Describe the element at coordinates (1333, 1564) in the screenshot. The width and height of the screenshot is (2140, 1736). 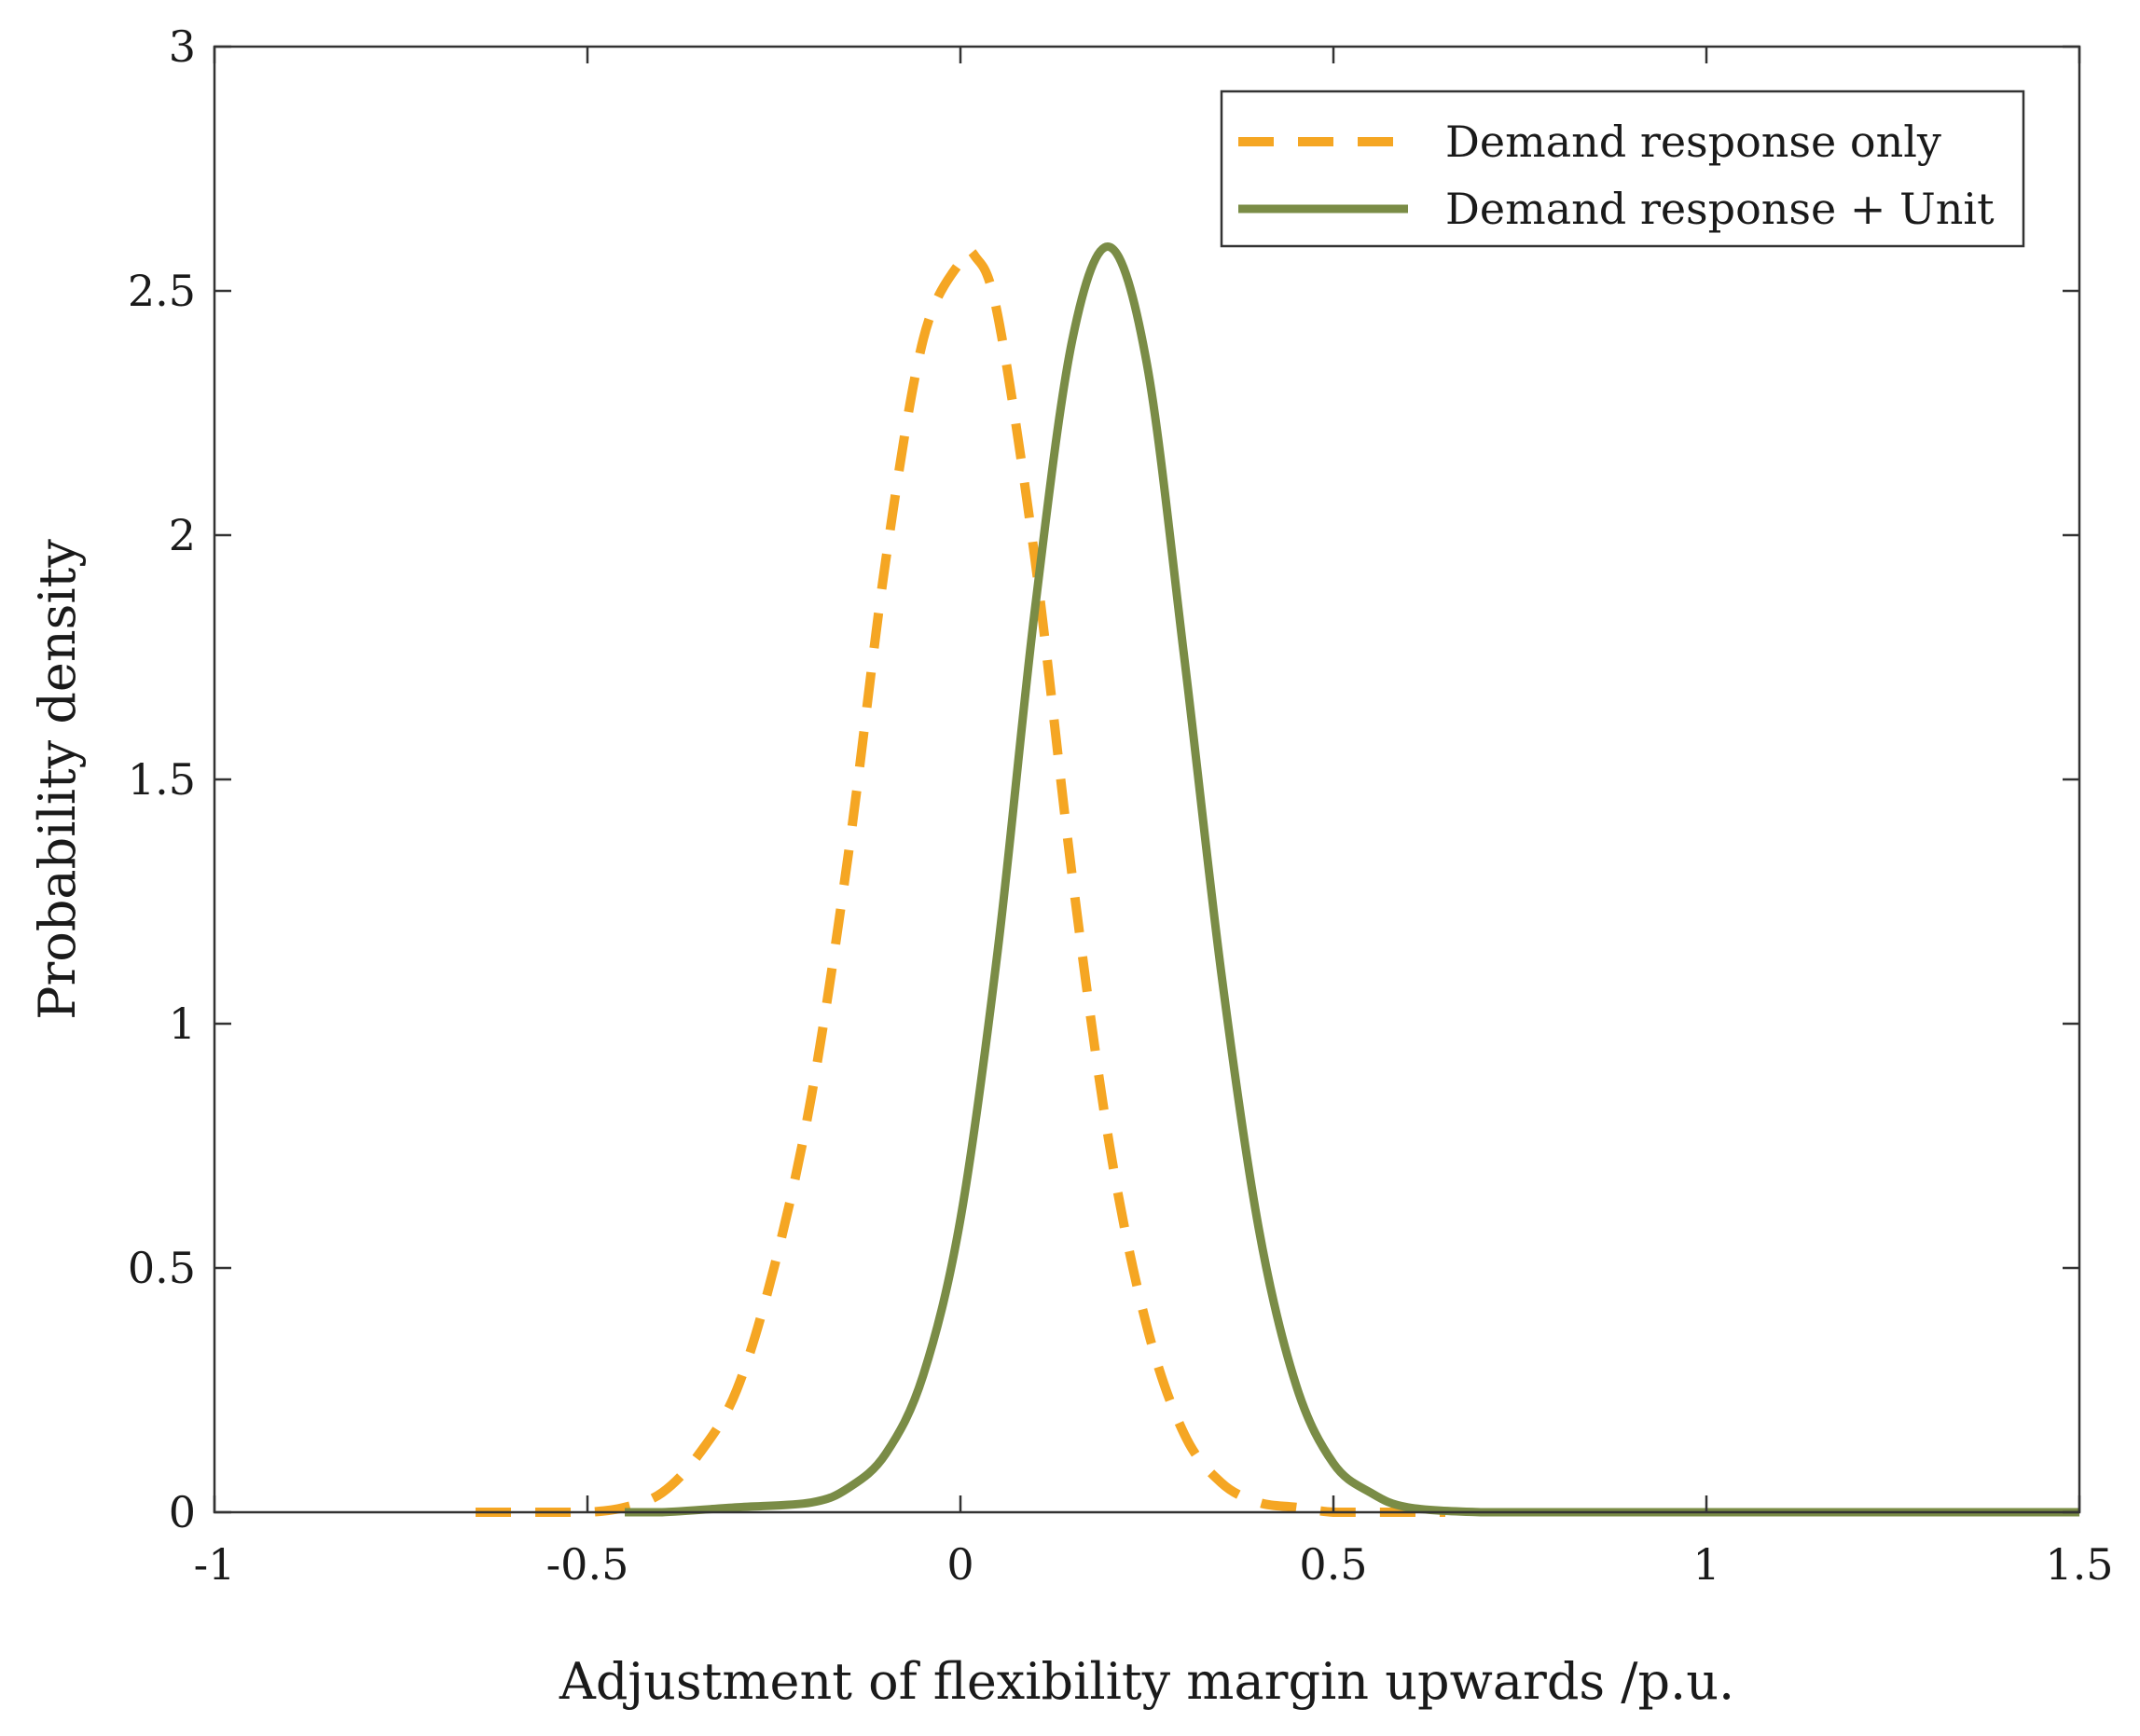
I see `x-tick-label: 0.5` at that location.